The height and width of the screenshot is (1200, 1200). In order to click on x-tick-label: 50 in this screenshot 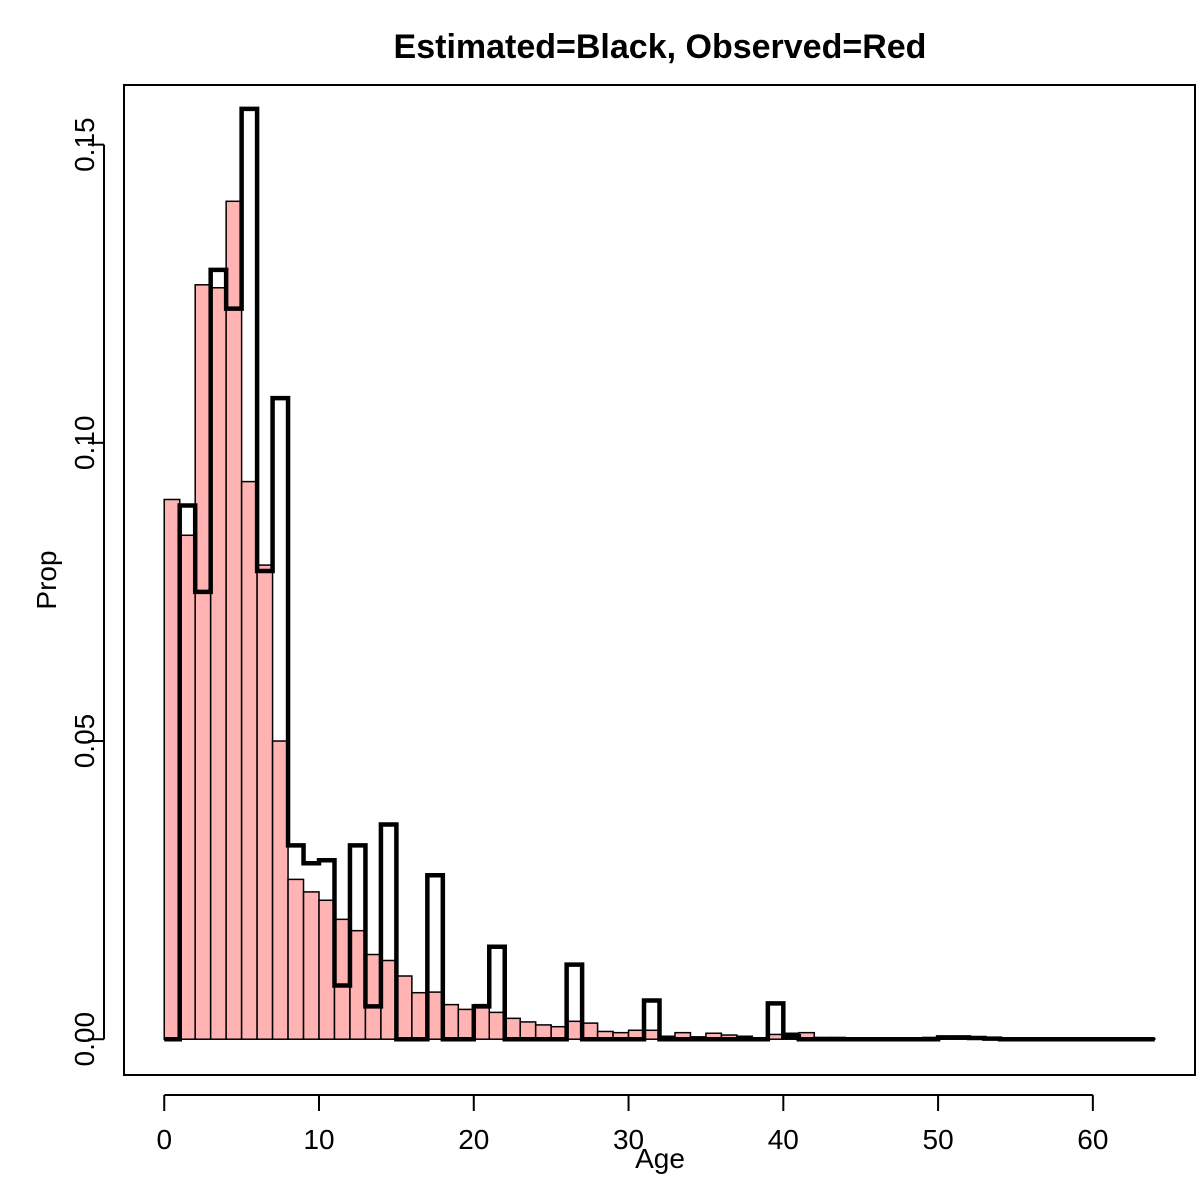, I will do `click(938, 1139)`.